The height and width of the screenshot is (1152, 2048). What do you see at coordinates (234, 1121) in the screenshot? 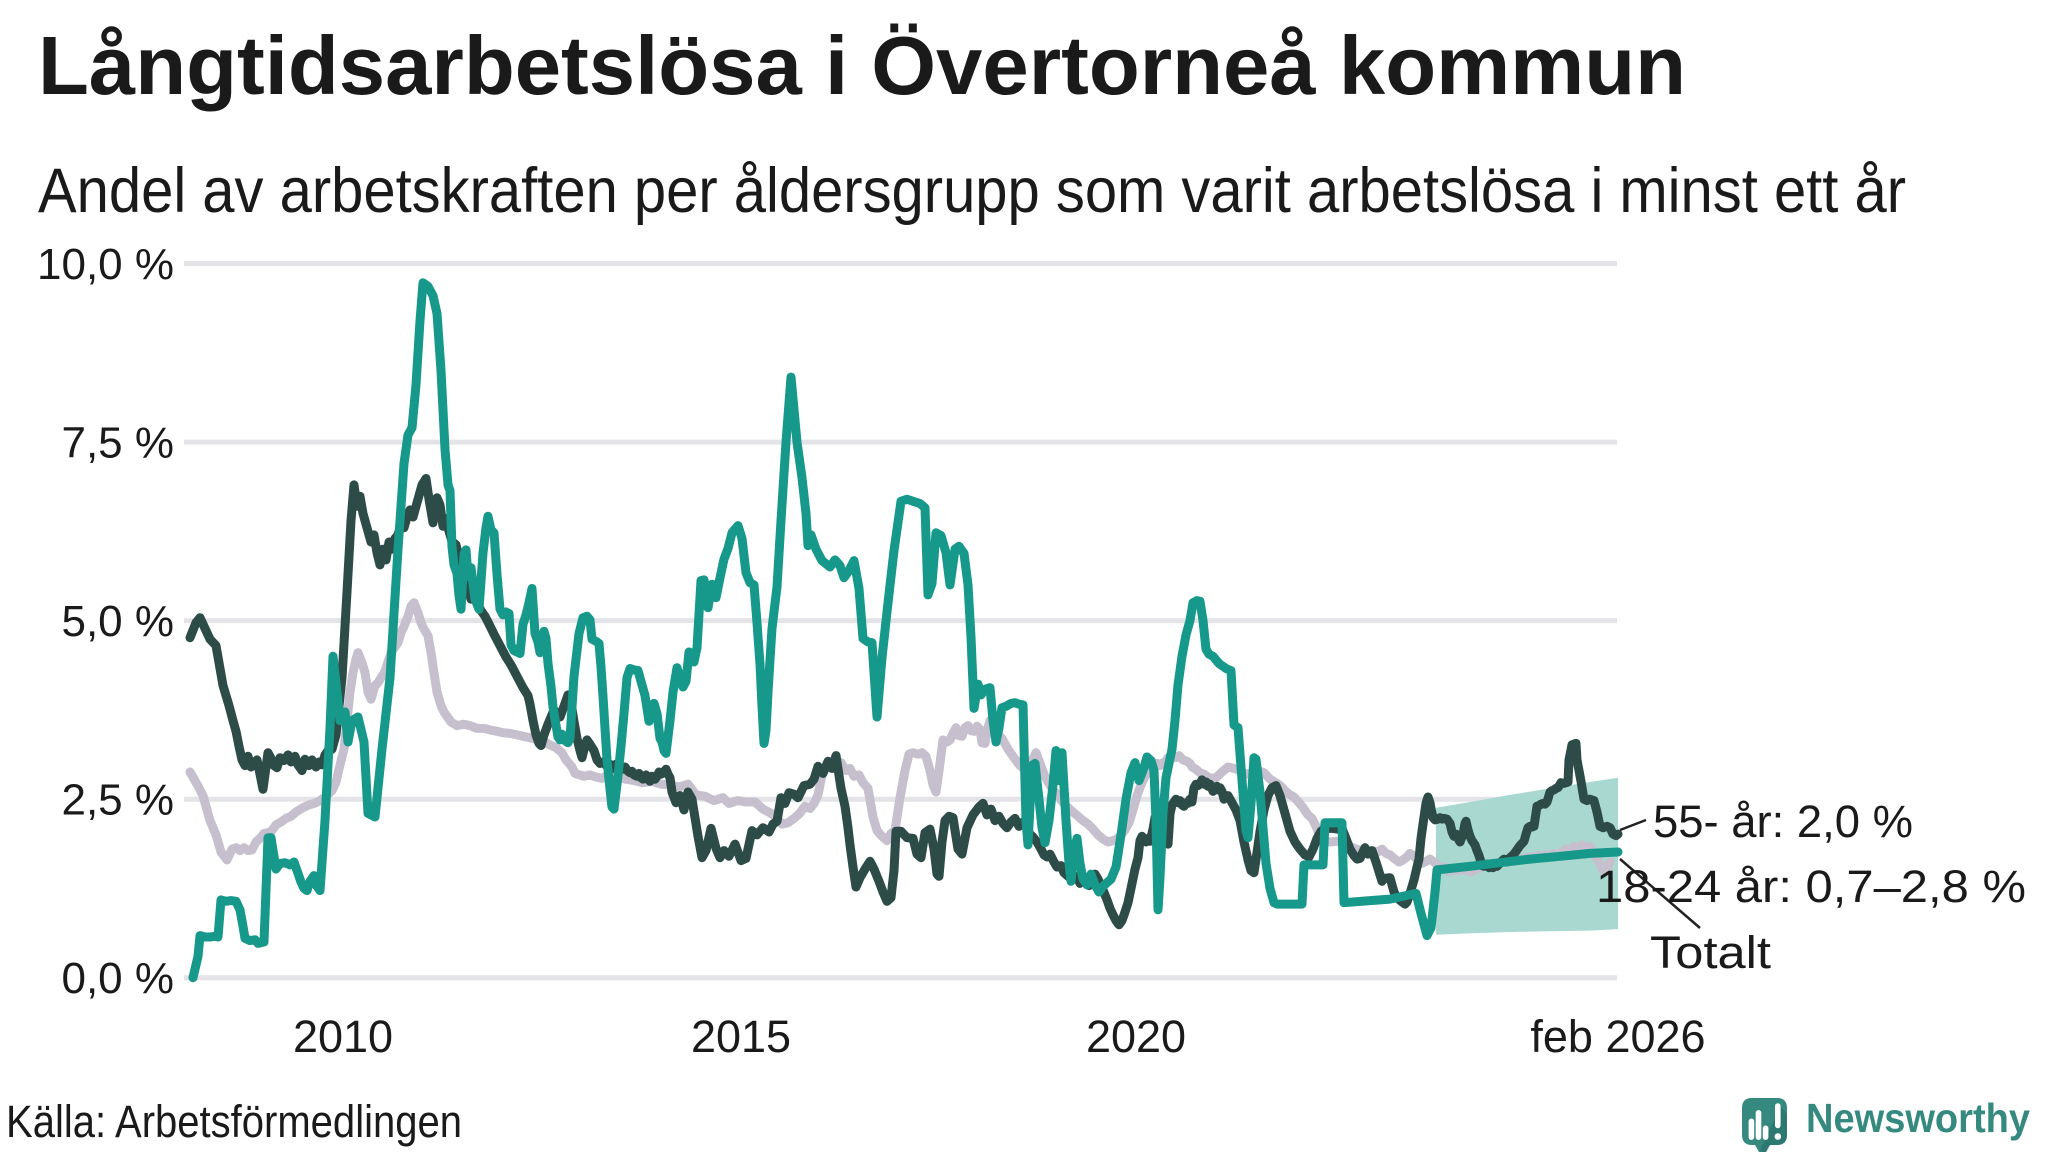
I see `svg-text: Källa: Arbetsförmedlingen` at bounding box center [234, 1121].